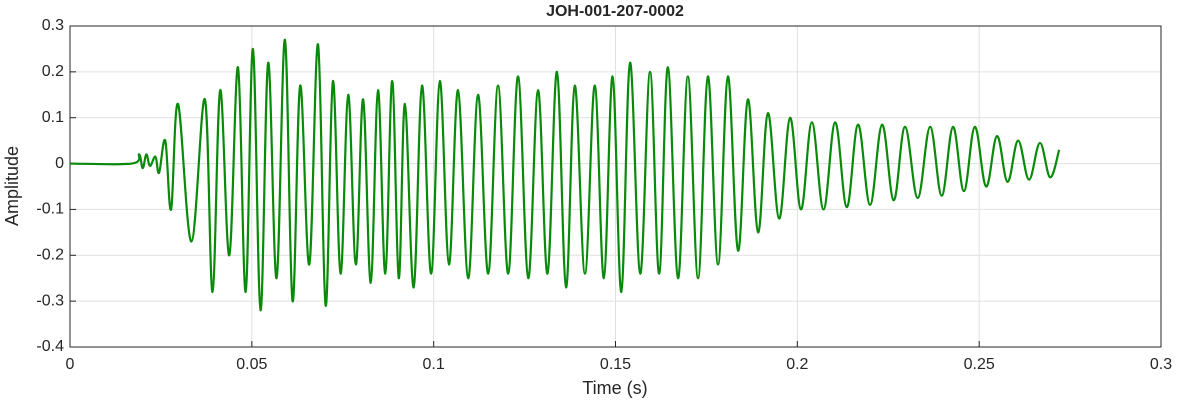  I want to click on x-tick-label: 0, so click(70, 364).